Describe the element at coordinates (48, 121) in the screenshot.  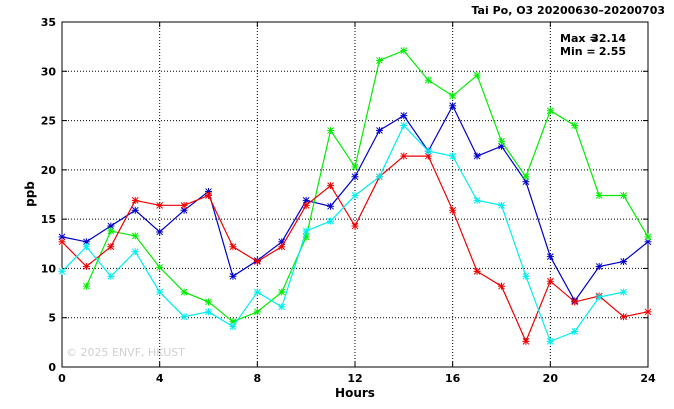
I see `y-tick-label: 25` at that location.